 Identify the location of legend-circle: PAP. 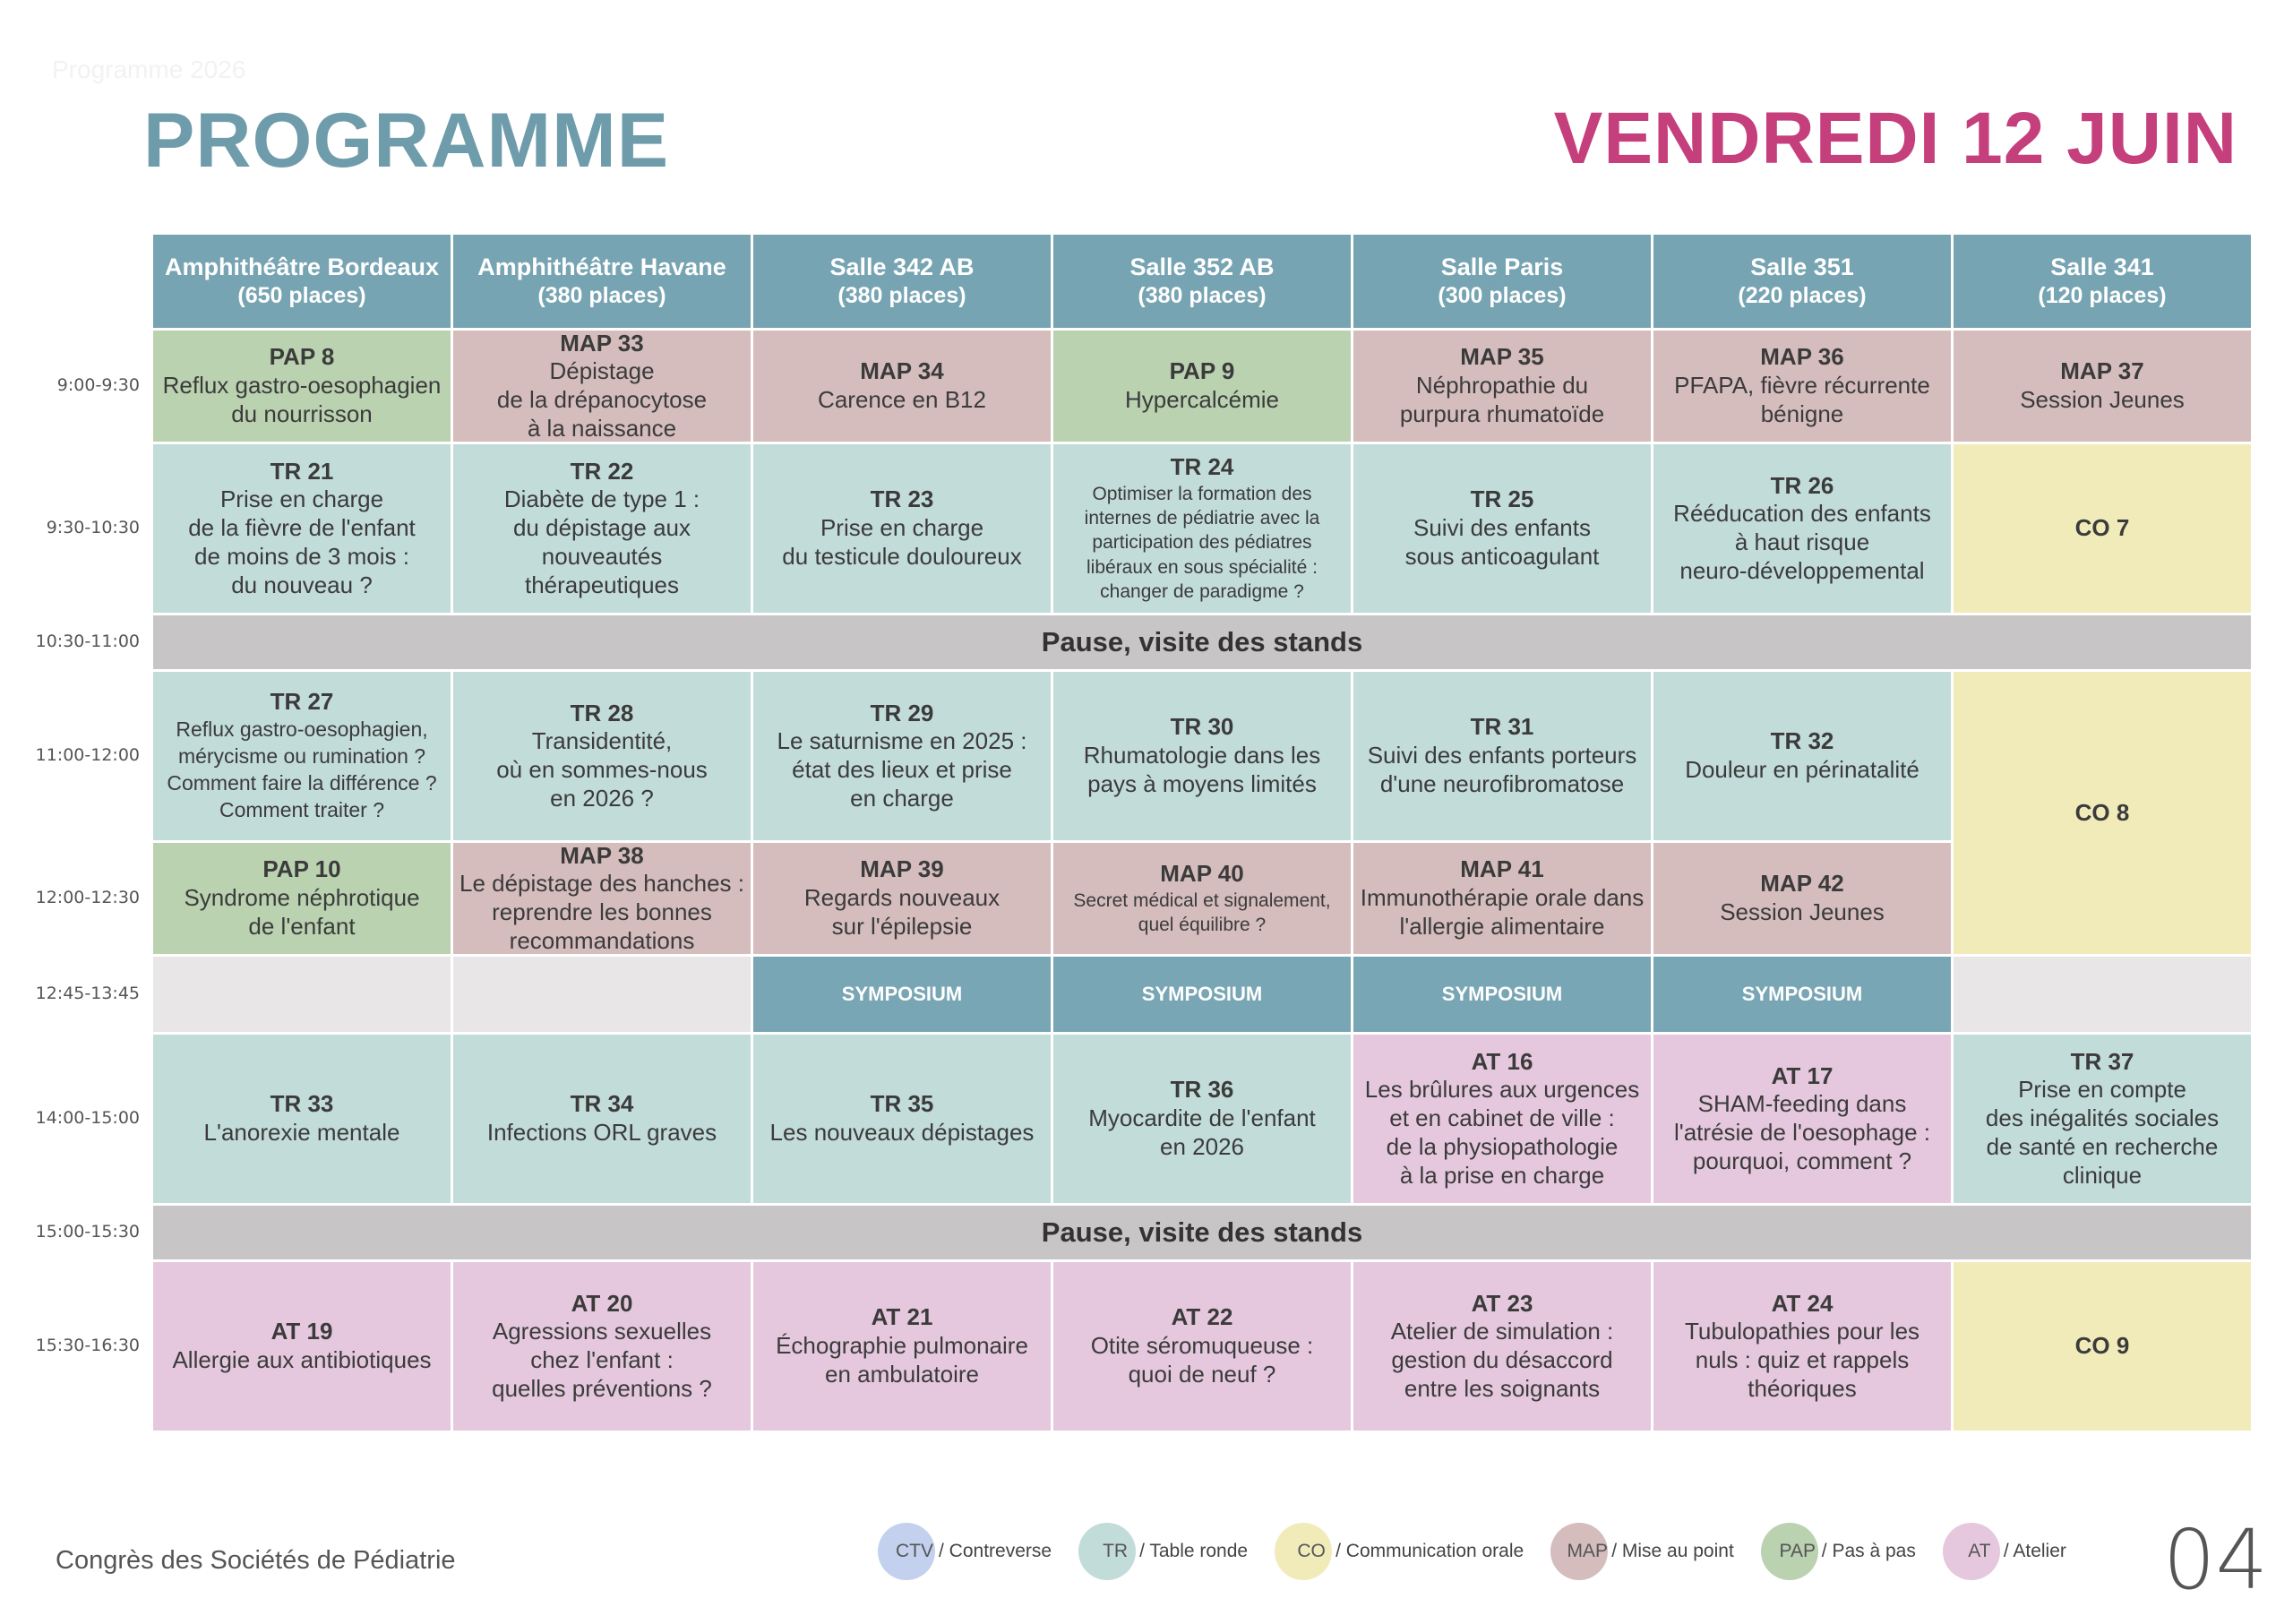
(1789, 1551).